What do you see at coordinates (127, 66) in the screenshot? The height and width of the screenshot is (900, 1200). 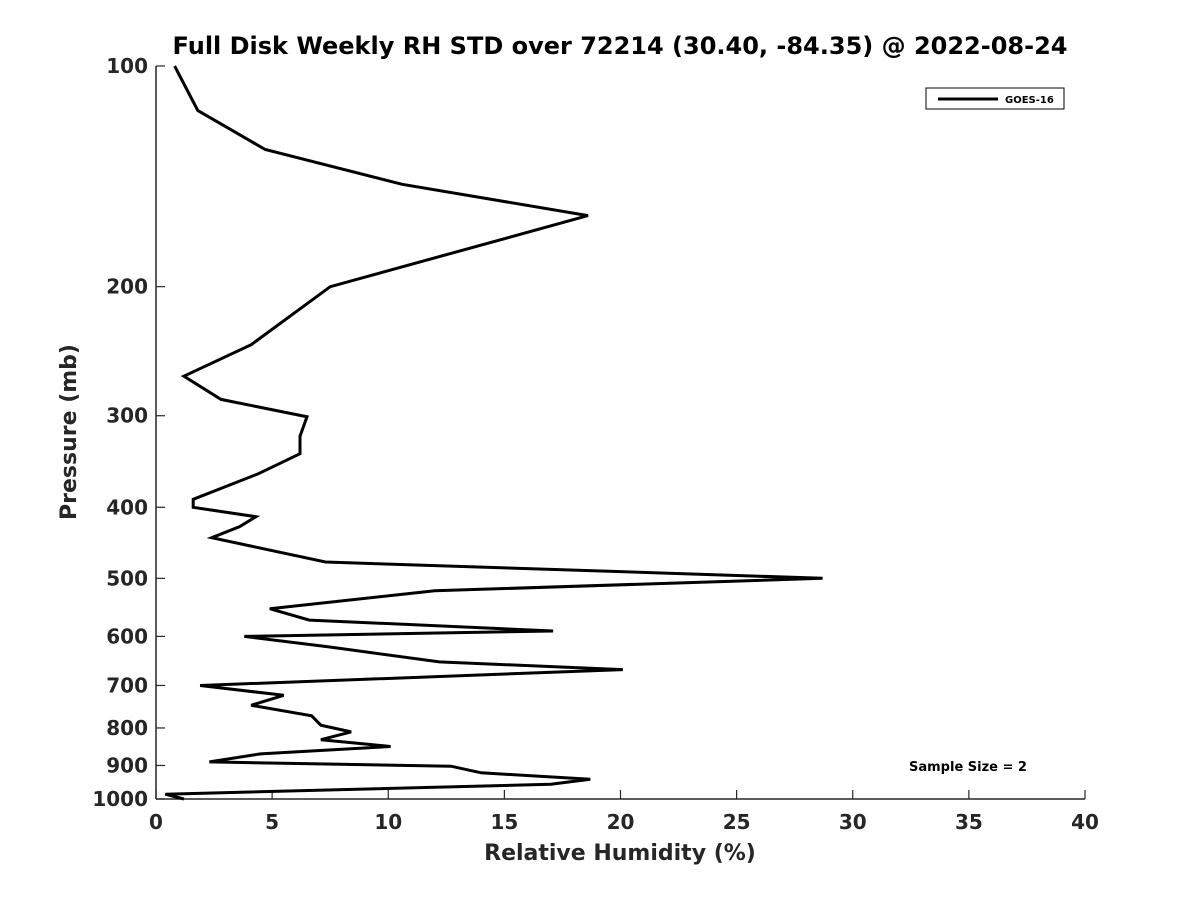 I see `y-tick-label: 100` at bounding box center [127, 66].